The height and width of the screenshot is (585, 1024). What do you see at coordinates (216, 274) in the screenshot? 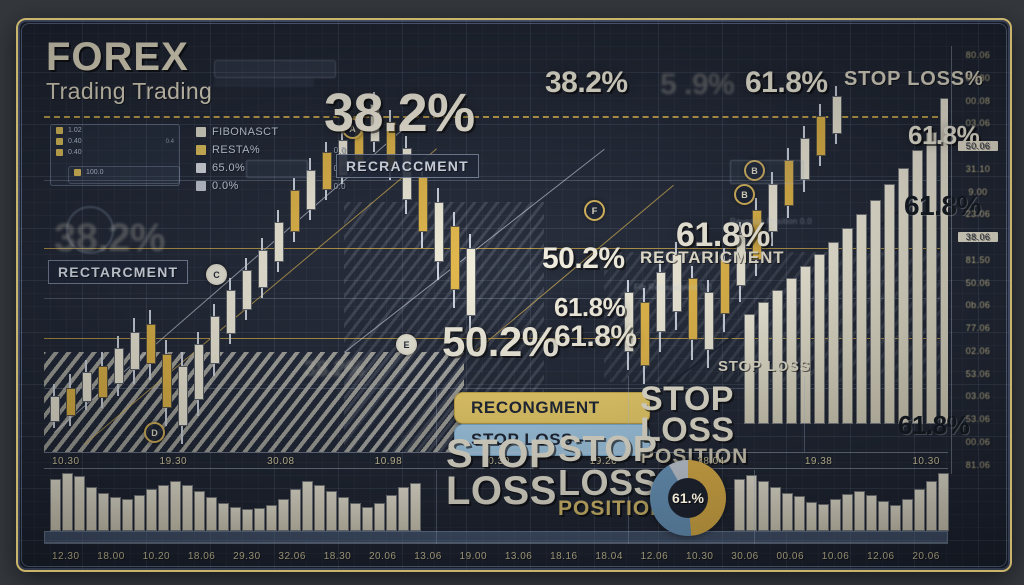
I see `chart-marker-c: C` at bounding box center [216, 274].